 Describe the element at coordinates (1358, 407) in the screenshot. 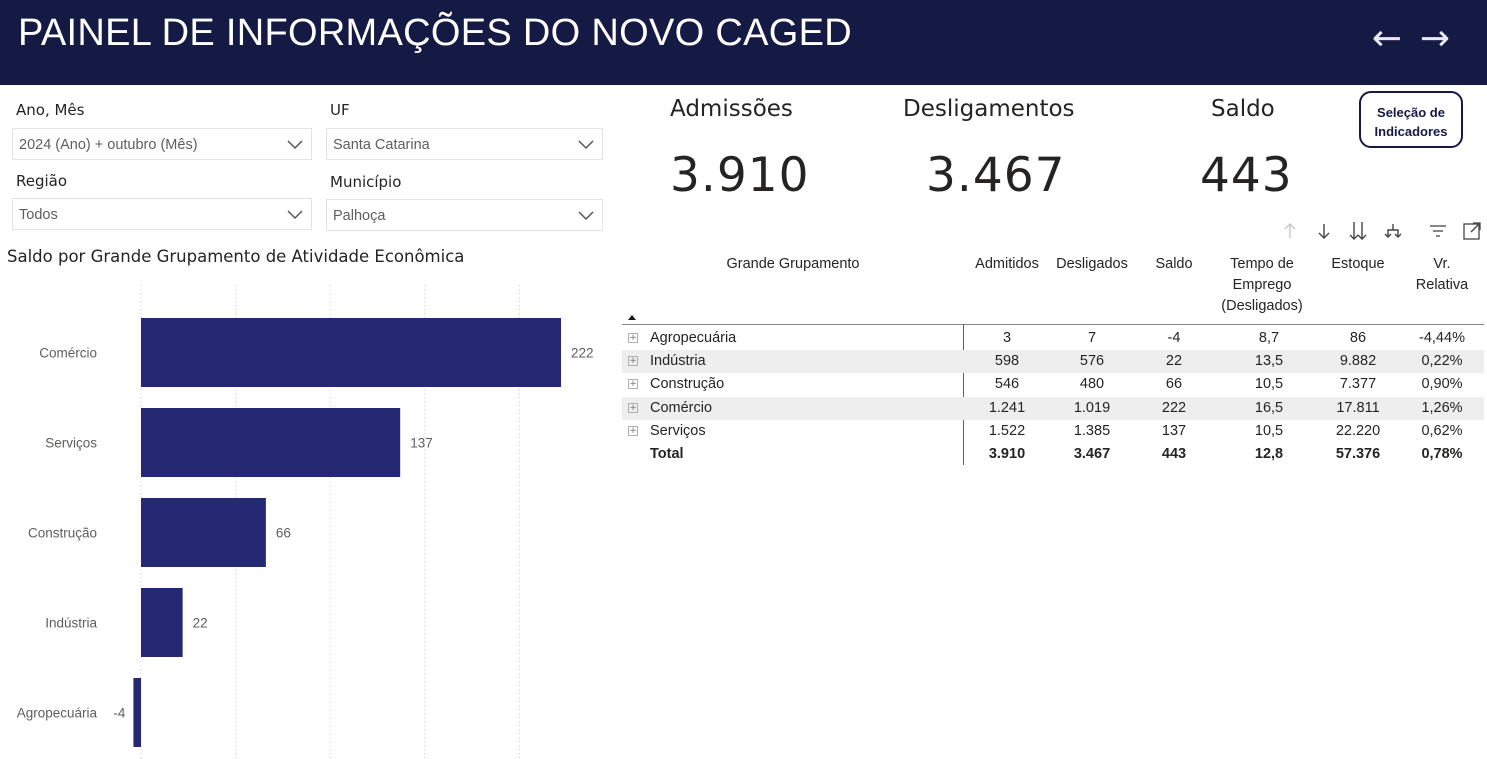

I see `table-cell-estoque: 17.811` at that location.